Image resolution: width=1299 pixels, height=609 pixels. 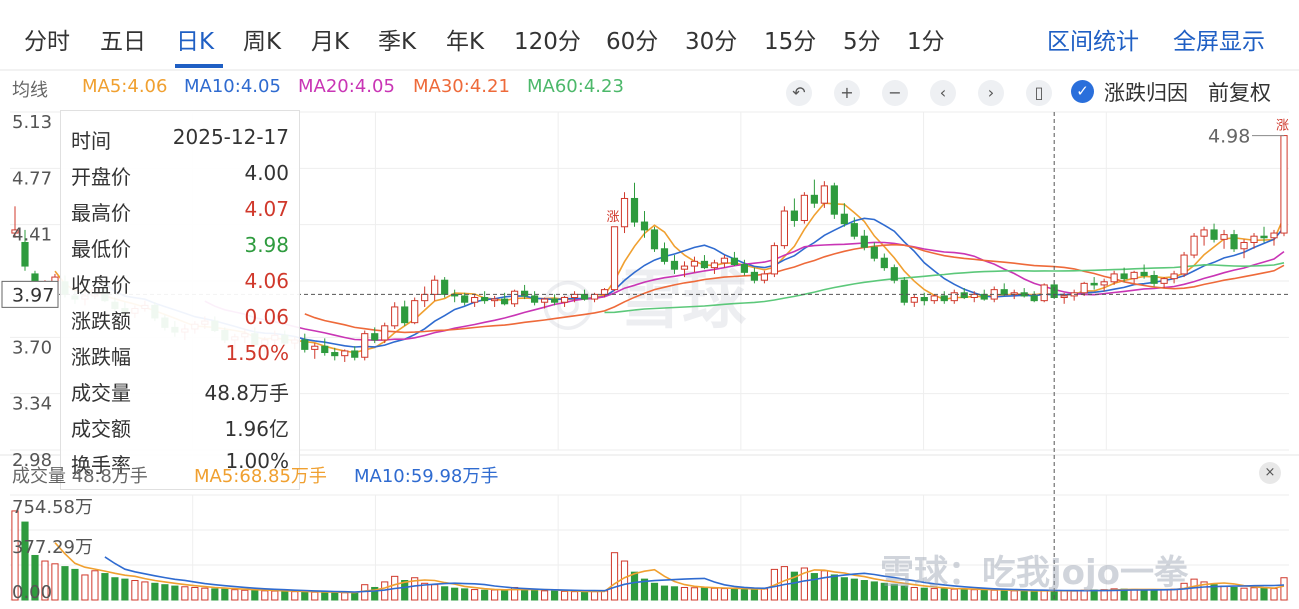 I want to click on ma10-value: MA10:4.05, so click(x=232, y=86).